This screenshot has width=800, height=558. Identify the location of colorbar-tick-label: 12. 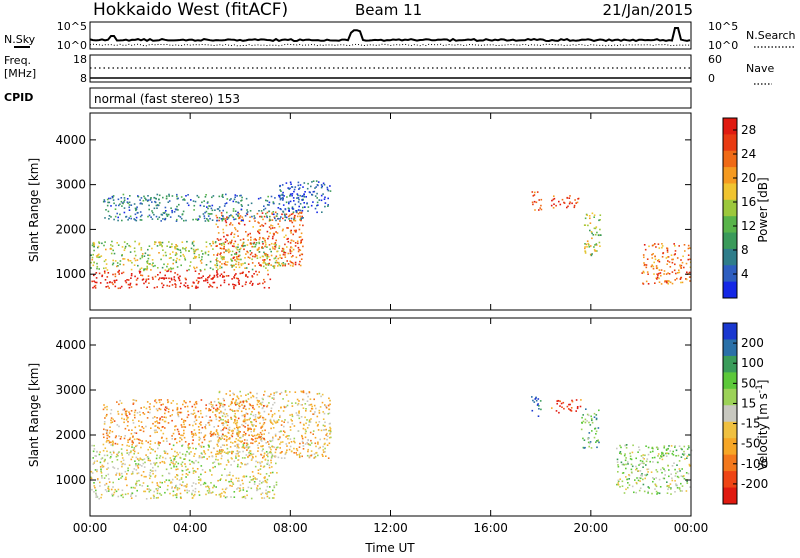
(748, 226).